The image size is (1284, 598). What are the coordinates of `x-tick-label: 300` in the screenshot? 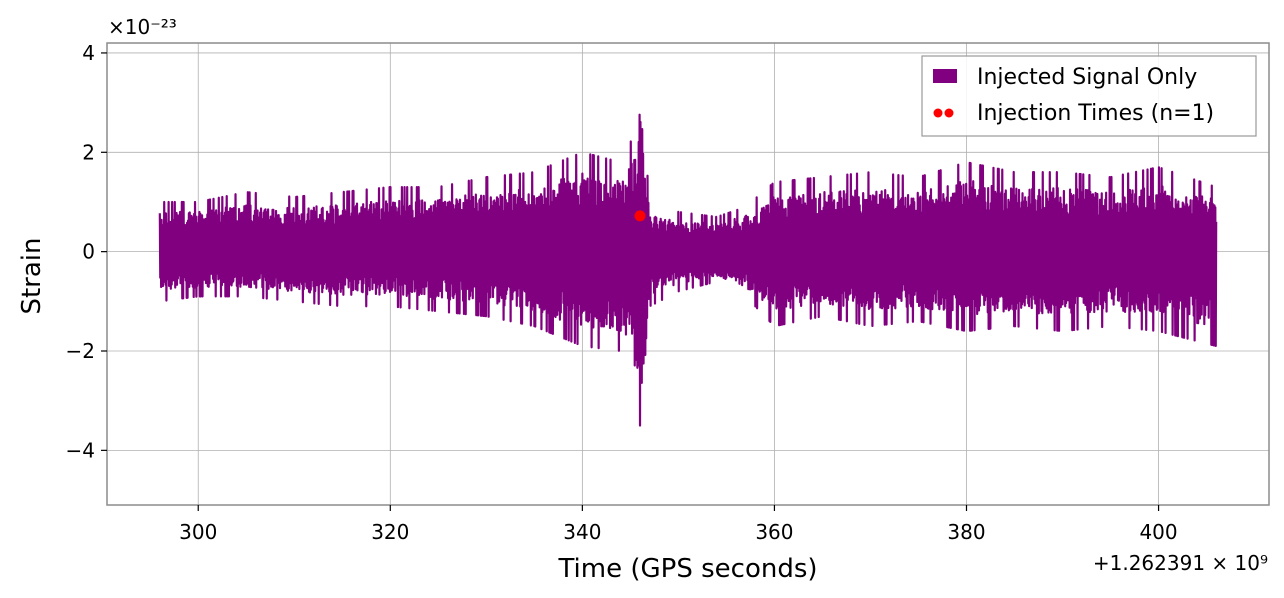 It's located at (198, 532).